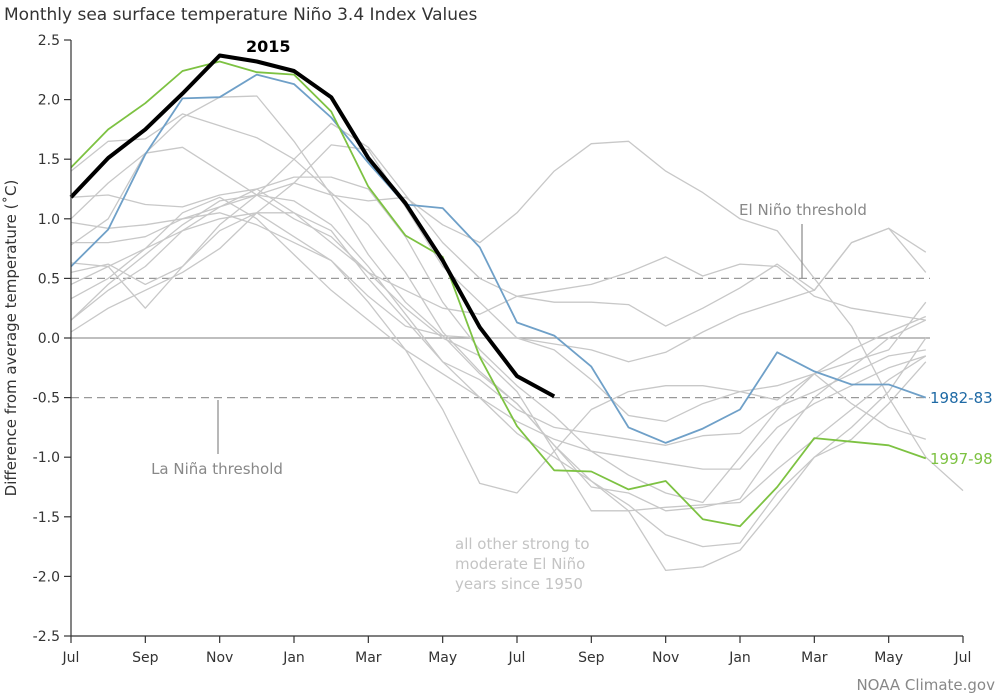 Image resolution: width=1000 pixels, height=698 pixels. I want to click on series-label-2015: 2015, so click(268, 46).